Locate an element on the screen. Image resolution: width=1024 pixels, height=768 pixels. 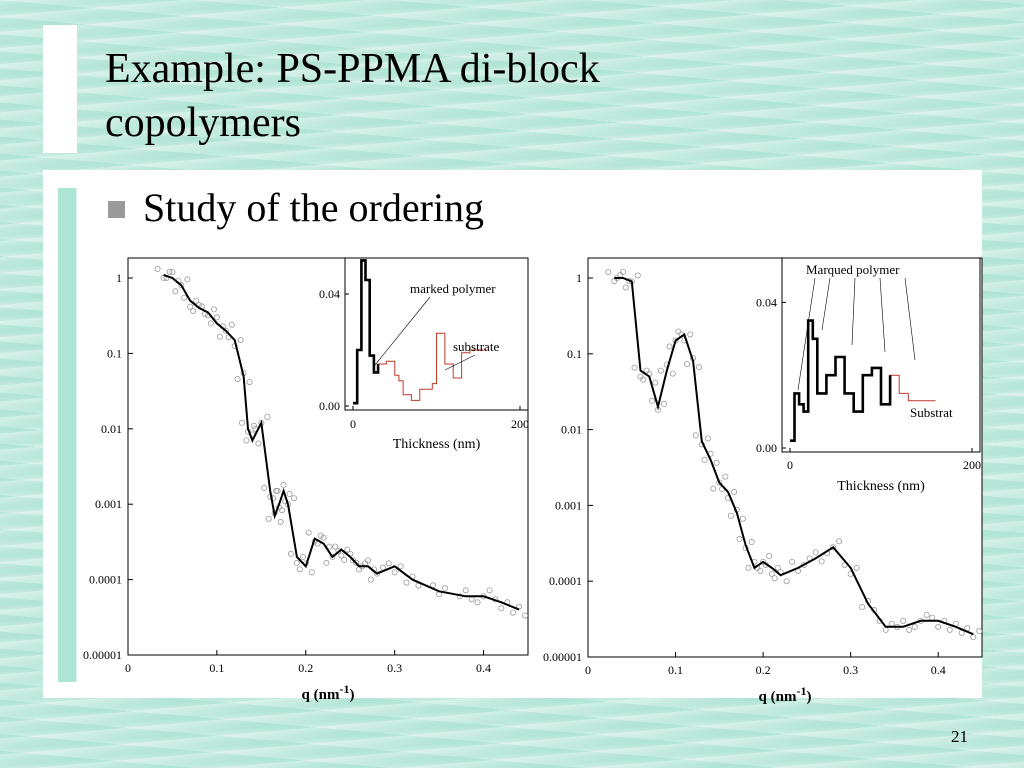
x-tick-label: 0.2 is located at coordinates (763, 670).